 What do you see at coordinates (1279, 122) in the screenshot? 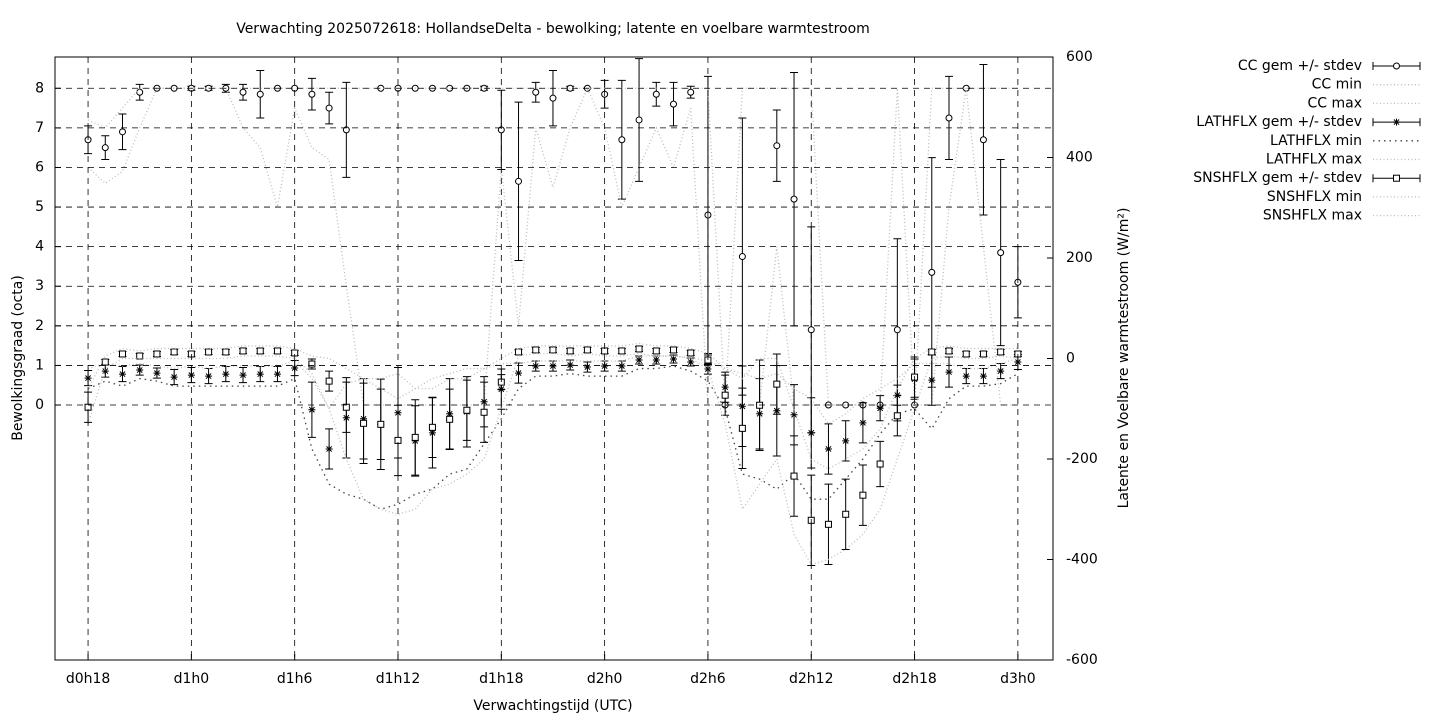
I see `legend-label: LATHFLX gem +/- stdev` at bounding box center [1279, 122].